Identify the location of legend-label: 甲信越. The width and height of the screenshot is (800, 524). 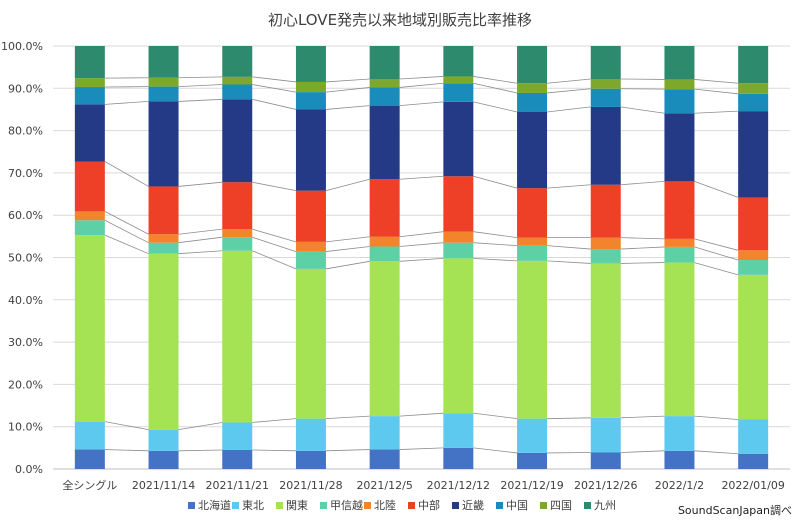
(346, 505).